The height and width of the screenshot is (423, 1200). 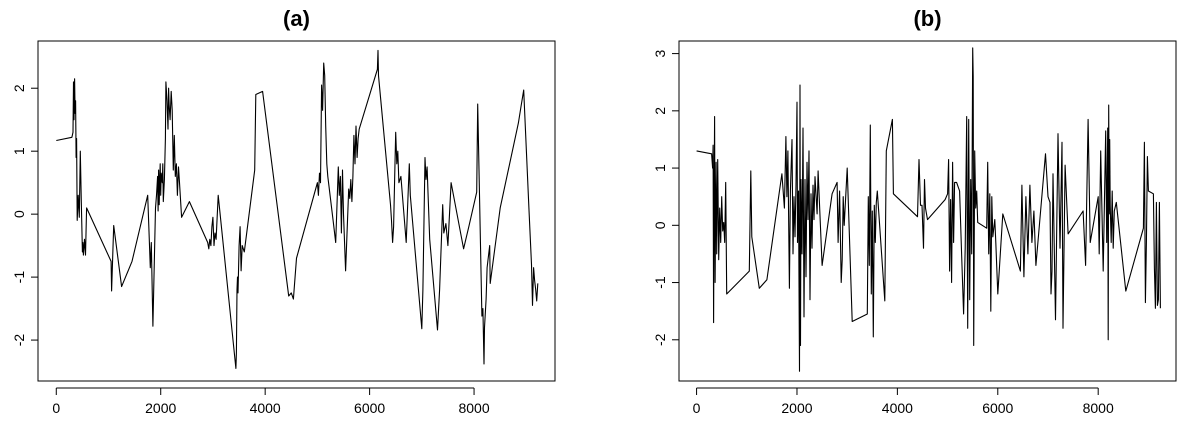 What do you see at coordinates (660, 225) in the screenshot?
I see `panel-b-y-tick-label: 0` at bounding box center [660, 225].